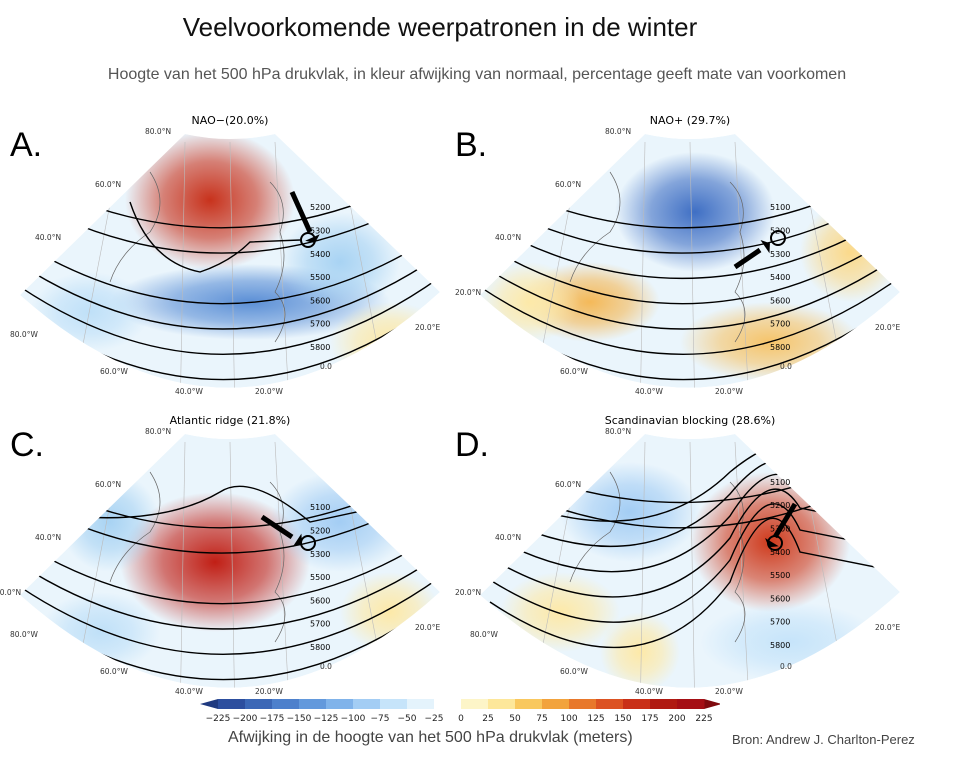  What do you see at coordinates (541, 719) in the screenshot?
I see `colorbar-tick-label: 75` at bounding box center [541, 719].